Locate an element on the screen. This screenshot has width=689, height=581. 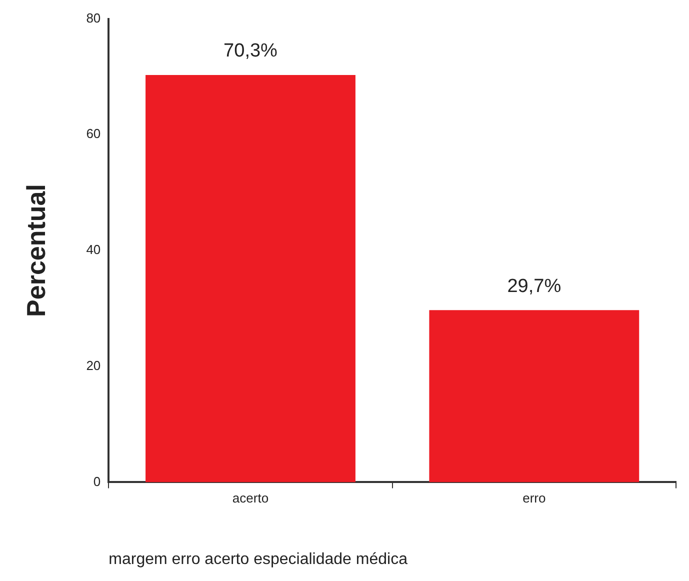
data-label: 70,3% is located at coordinates (251, 51).